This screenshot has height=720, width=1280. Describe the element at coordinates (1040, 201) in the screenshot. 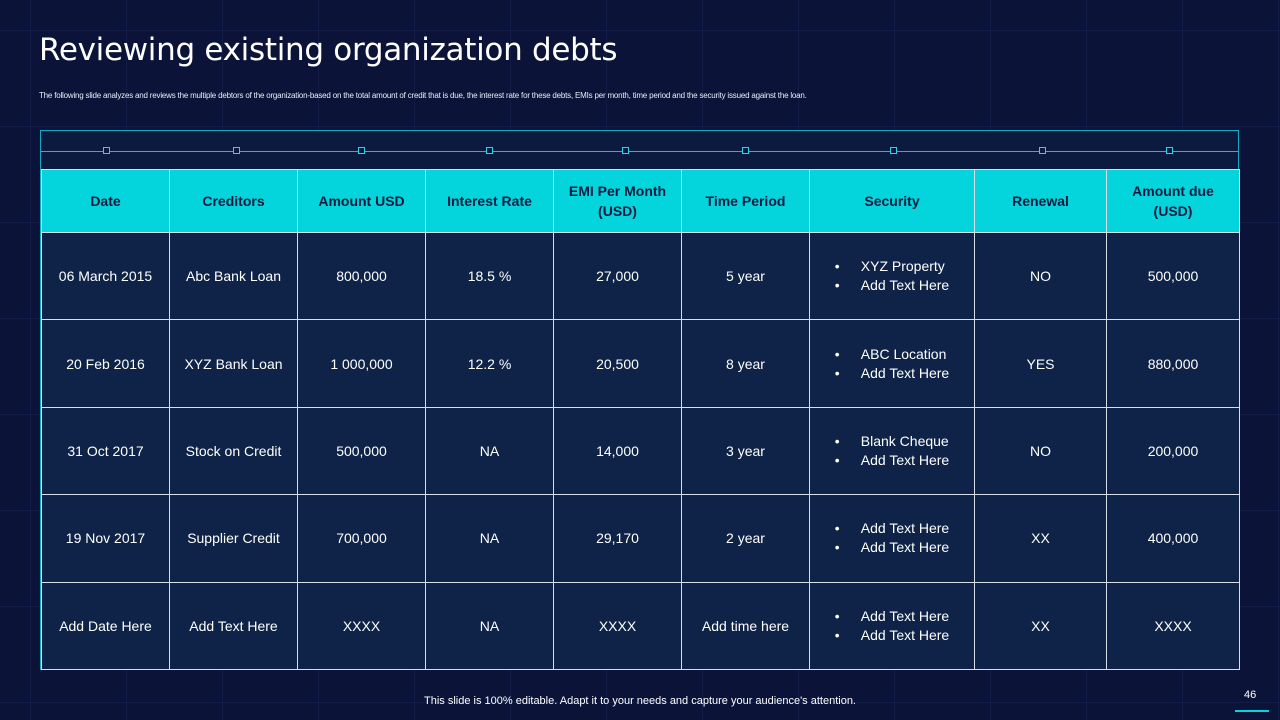

I see `column-header-renewal: Renewal` at that location.